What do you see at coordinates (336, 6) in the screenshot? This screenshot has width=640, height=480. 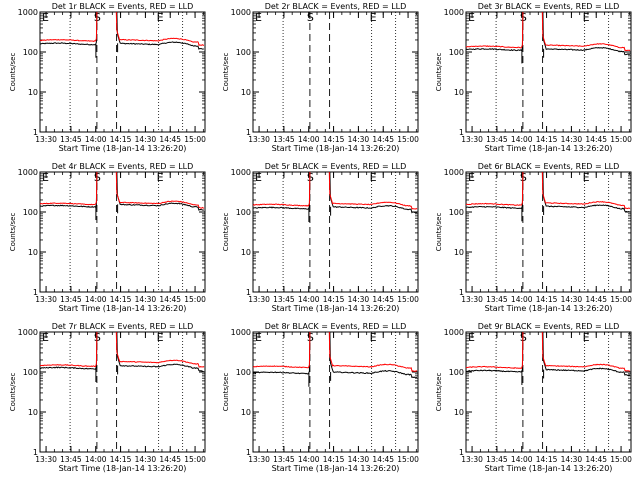 I see `panel-title: Det 2r BLACK = Events, RED = LLD` at bounding box center [336, 6].